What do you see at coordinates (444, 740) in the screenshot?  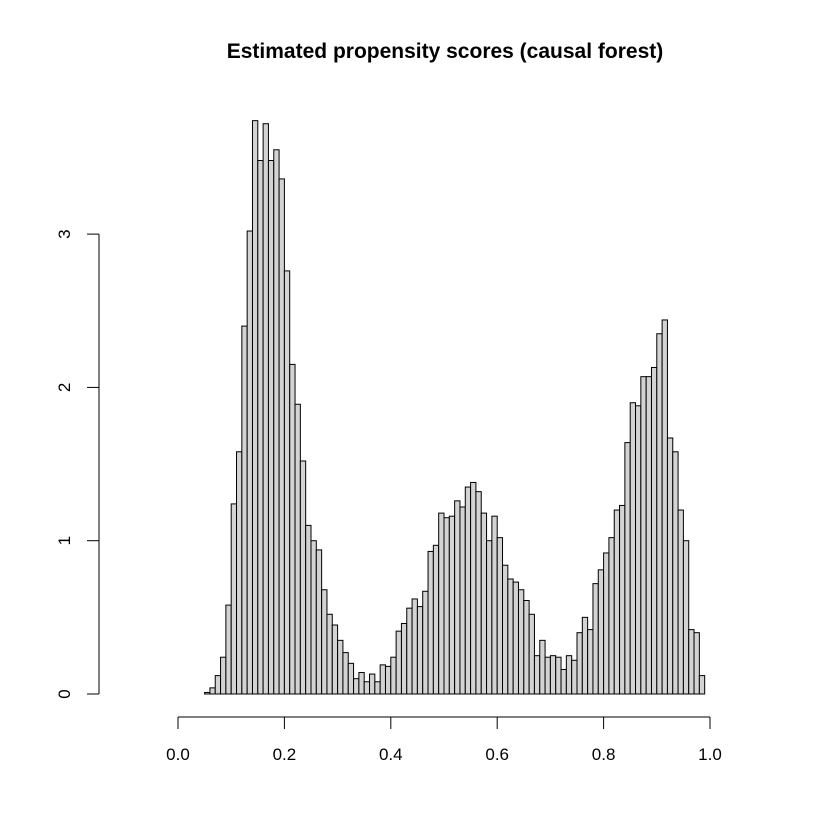 I see `x-axis: 0.0 0.2 0.4 0.6 0.8 1.0` at bounding box center [444, 740].